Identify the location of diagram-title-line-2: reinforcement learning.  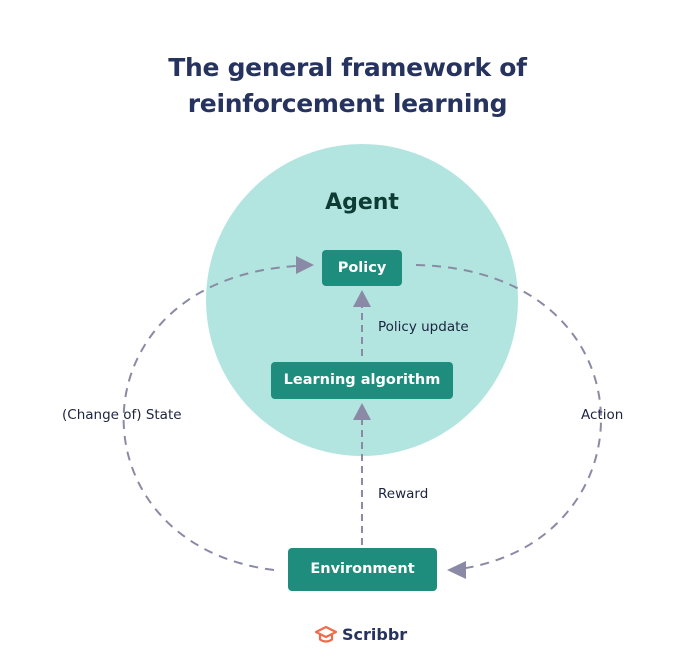
(347, 103).